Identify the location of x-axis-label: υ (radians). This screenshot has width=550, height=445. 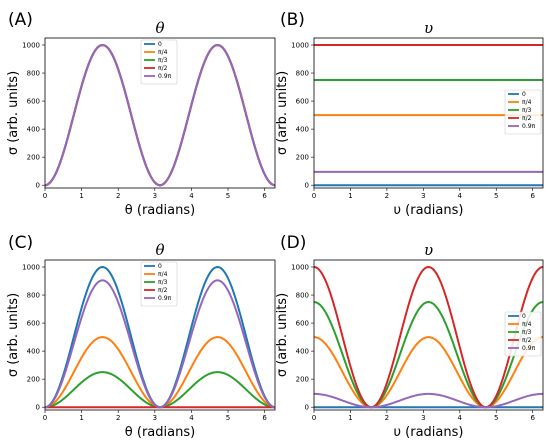
(429, 432).